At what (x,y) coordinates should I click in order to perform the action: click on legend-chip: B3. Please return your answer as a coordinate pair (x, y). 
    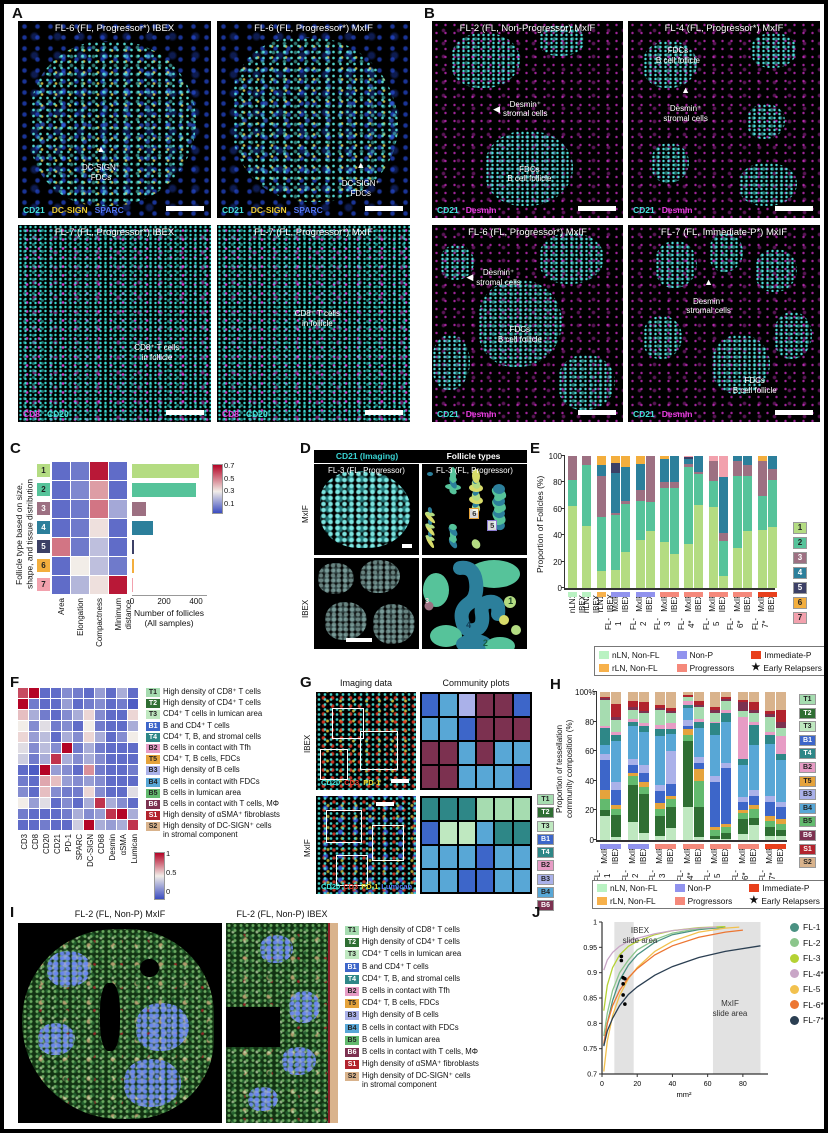
    Looking at the image, I should click on (352, 1016).